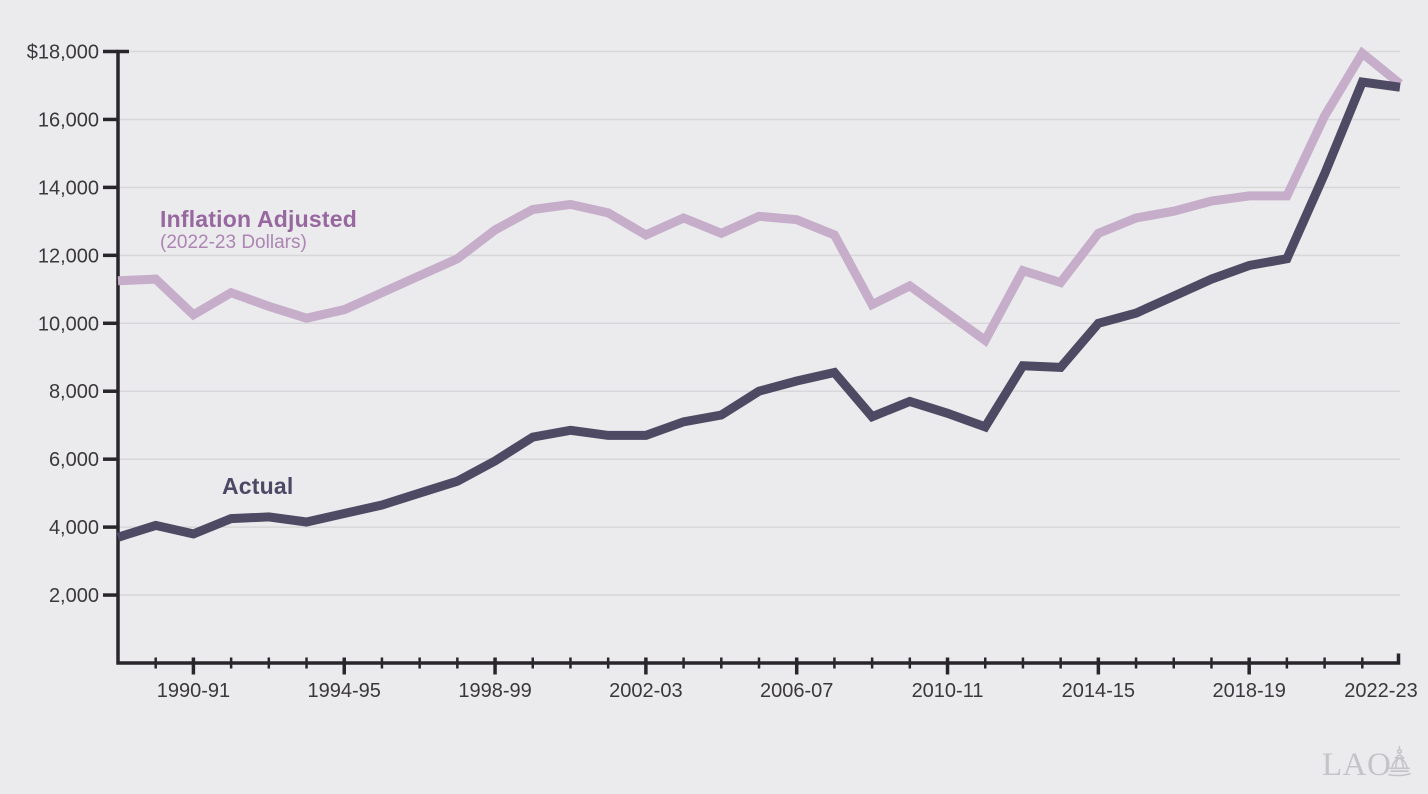  I want to click on x-axis-label: 2002-03, so click(645, 691).